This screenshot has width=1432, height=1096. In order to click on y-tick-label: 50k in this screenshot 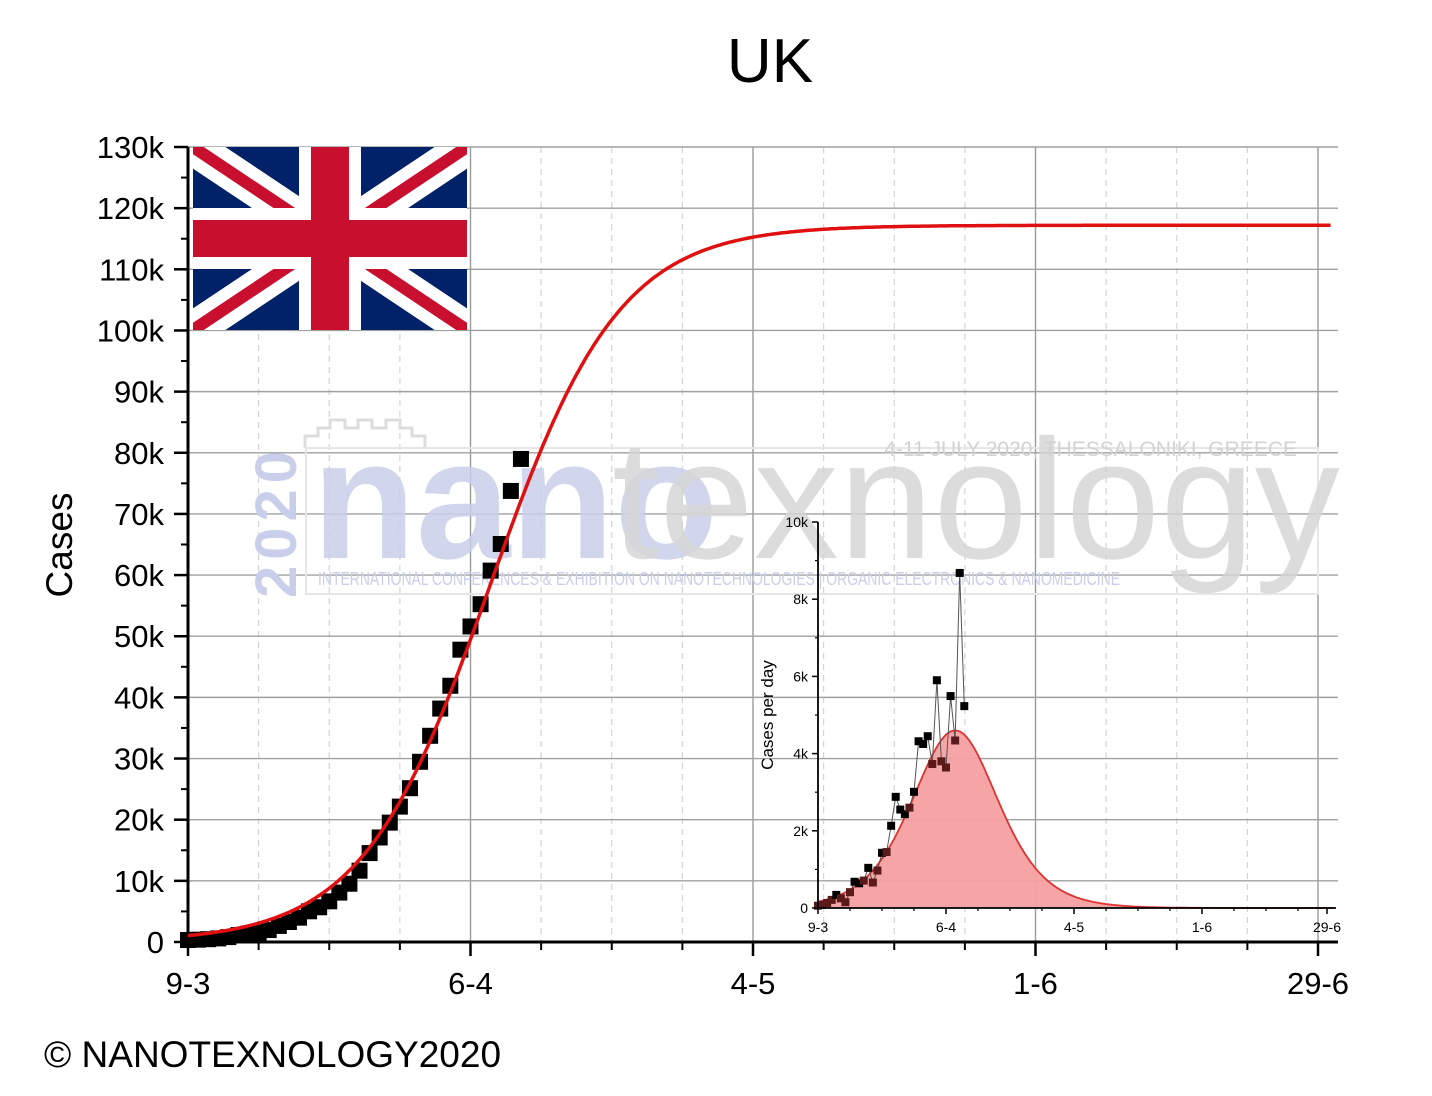, I will do `click(139, 636)`.